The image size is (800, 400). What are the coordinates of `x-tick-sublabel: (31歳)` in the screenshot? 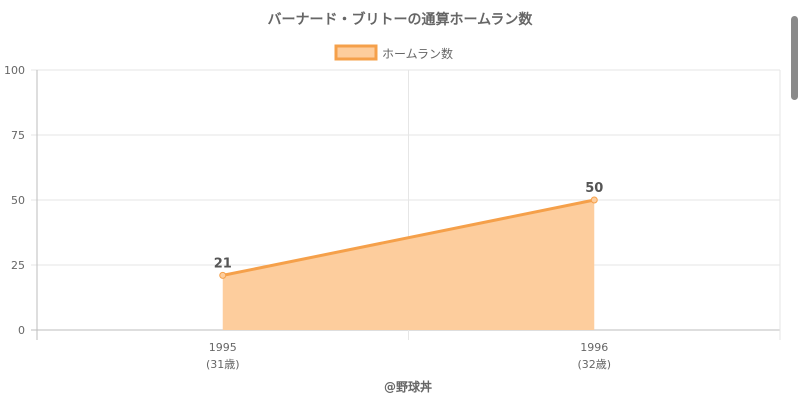 It's located at (223, 364).